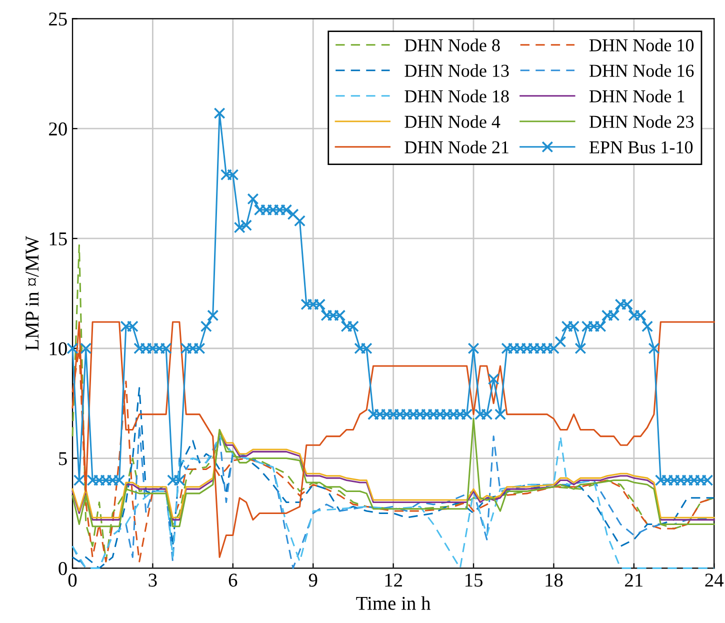  I want to click on y-axis-title: LMP in ¤/MW, so click(32, 293).